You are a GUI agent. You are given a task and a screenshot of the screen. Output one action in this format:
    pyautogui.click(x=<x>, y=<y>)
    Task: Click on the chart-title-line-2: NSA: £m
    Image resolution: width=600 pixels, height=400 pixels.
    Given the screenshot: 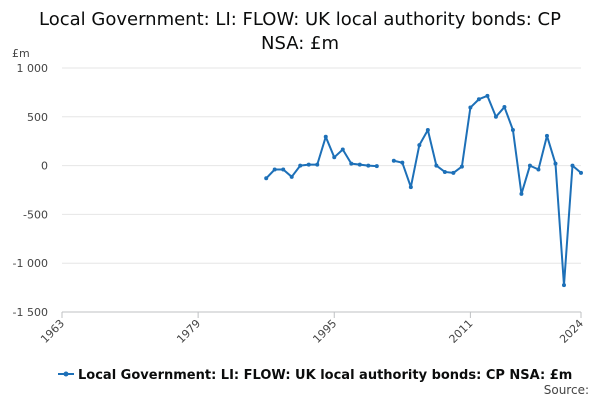 What is the action you would take?
    pyautogui.click(x=300, y=43)
    